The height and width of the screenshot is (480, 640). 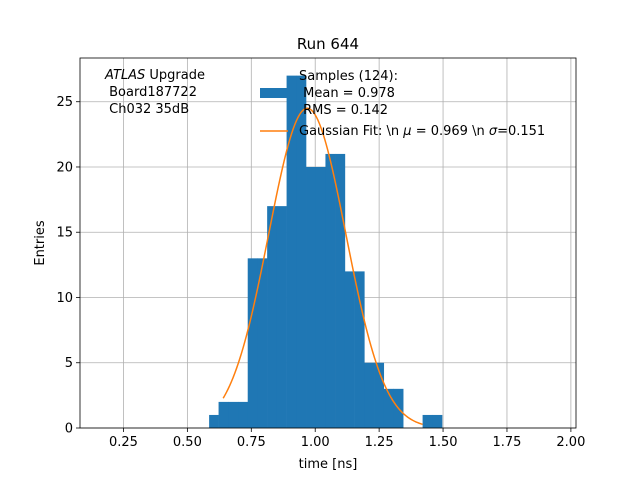 I want to click on x-tick-label: 1.25, so click(x=379, y=442).